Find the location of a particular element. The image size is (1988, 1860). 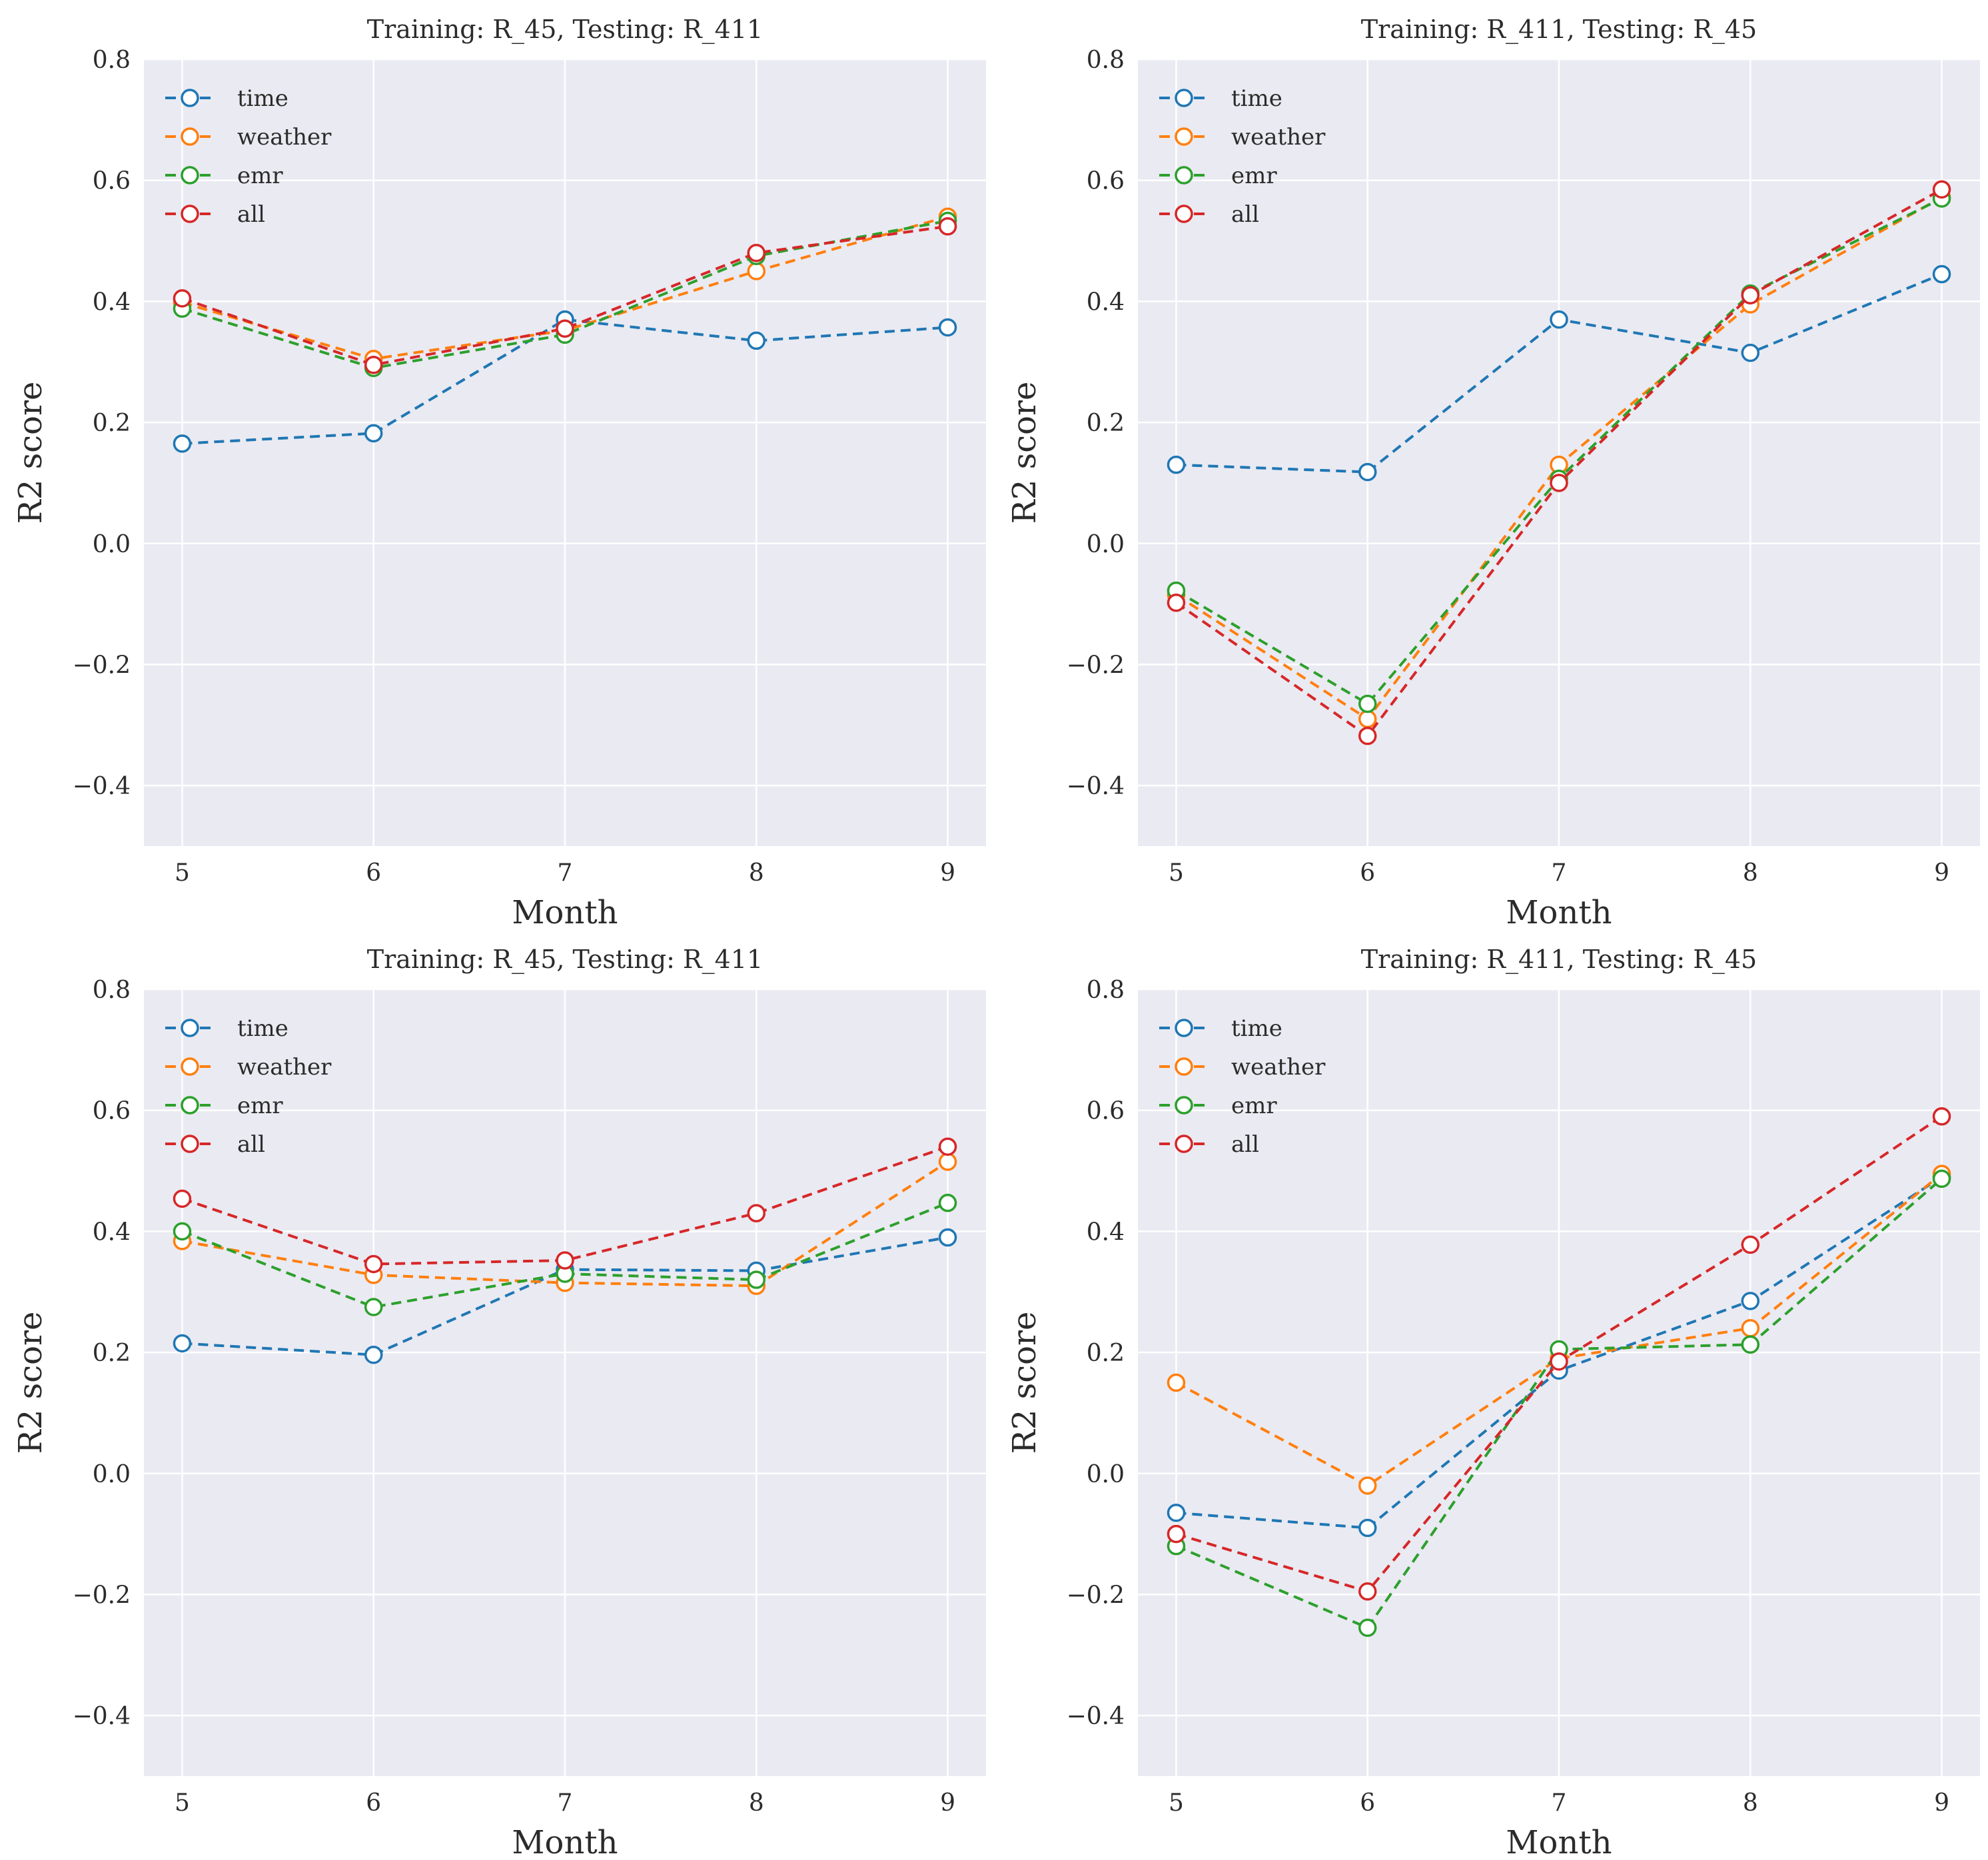

chart-title: Training: R_45, Testing: R_411 is located at coordinates (565, 30).